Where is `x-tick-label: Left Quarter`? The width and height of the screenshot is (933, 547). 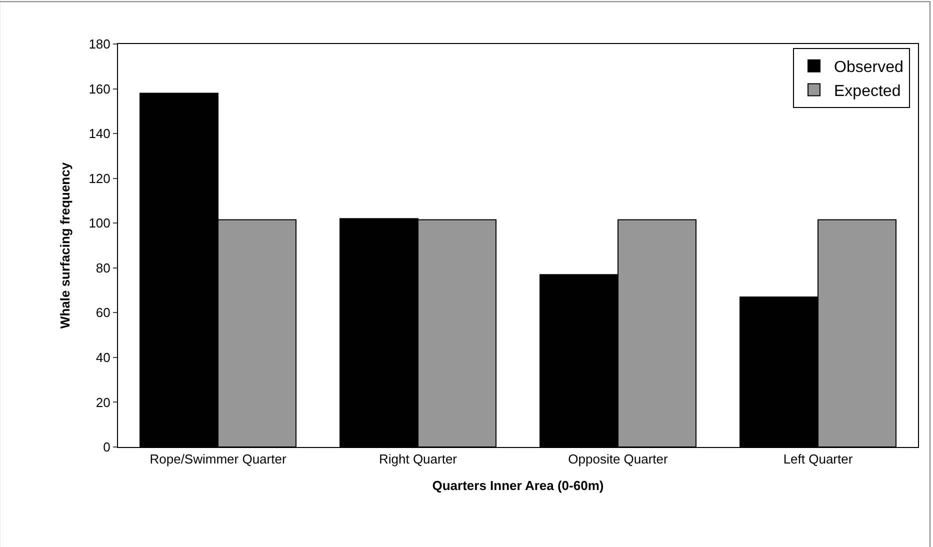 x-tick-label: Left Quarter is located at coordinates (818, 459).